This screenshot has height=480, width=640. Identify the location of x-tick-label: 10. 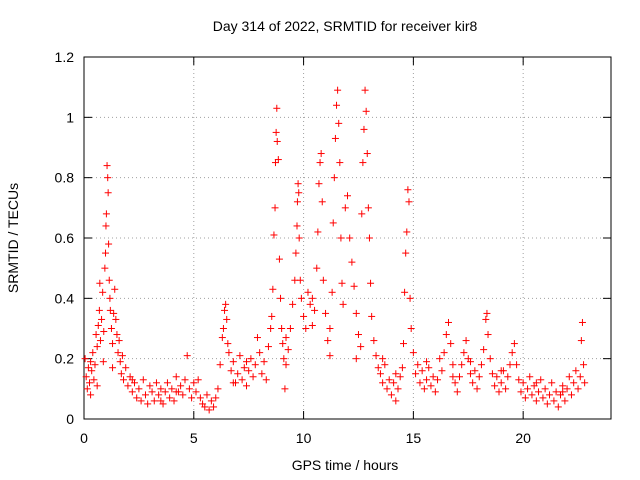
(304, 438).